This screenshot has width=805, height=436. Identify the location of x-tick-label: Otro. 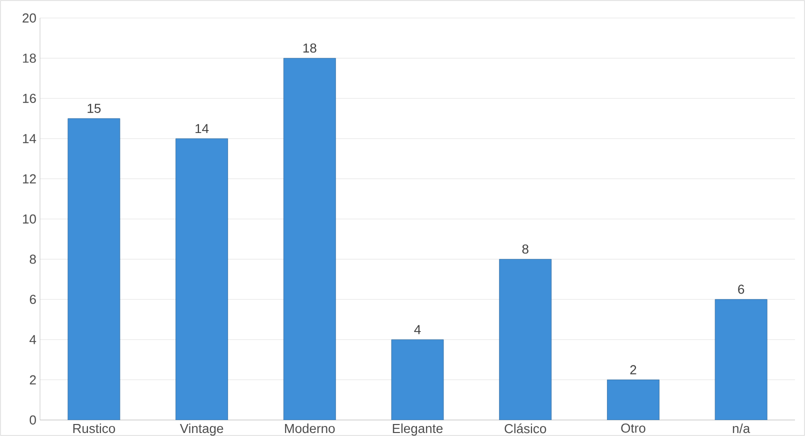
(633, 428).